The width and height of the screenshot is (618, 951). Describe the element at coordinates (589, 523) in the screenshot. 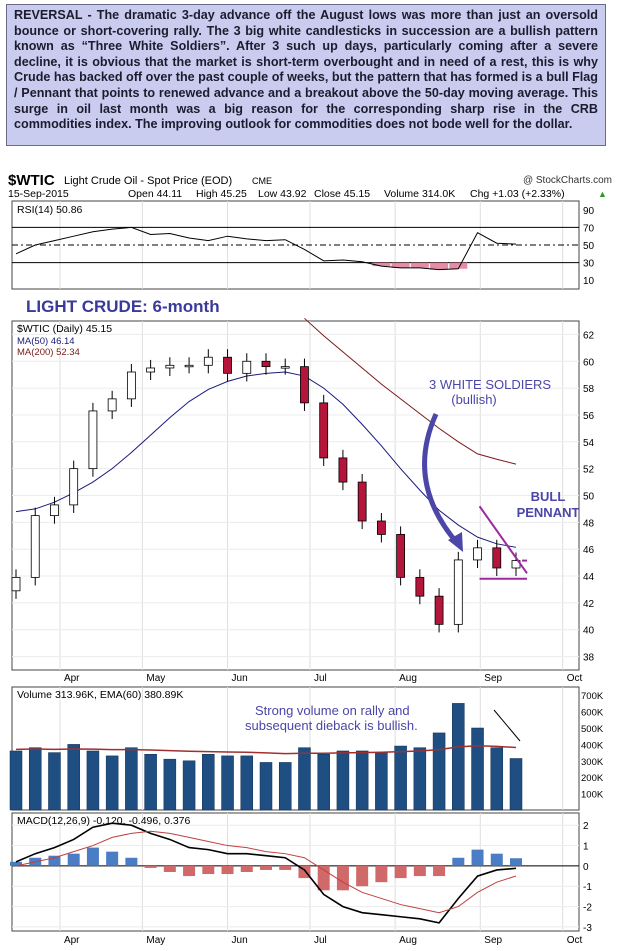

I see `price-tick-label: 48` at that location.